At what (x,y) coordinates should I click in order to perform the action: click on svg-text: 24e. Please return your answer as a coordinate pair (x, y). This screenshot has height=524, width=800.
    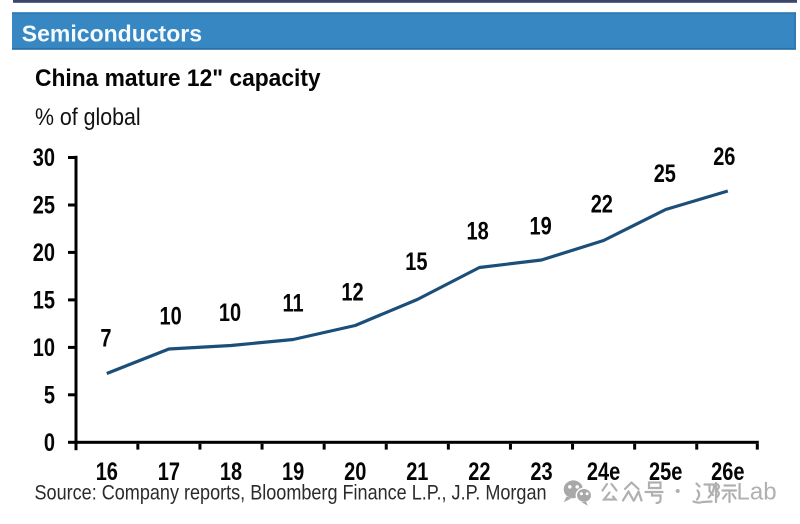
    Looking at the image, I should click on (603, 472).